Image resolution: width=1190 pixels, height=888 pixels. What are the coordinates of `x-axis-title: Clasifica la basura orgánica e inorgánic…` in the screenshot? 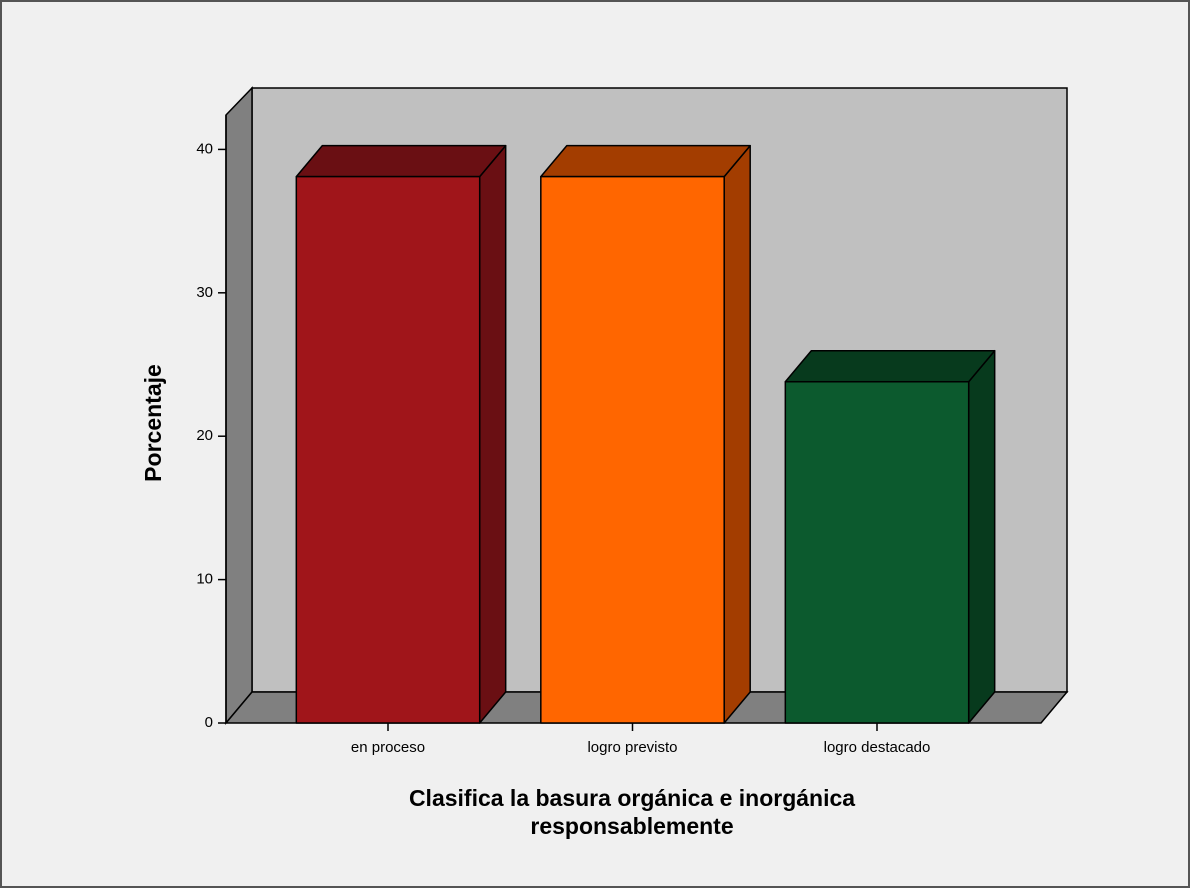 It's located at (632, 798).